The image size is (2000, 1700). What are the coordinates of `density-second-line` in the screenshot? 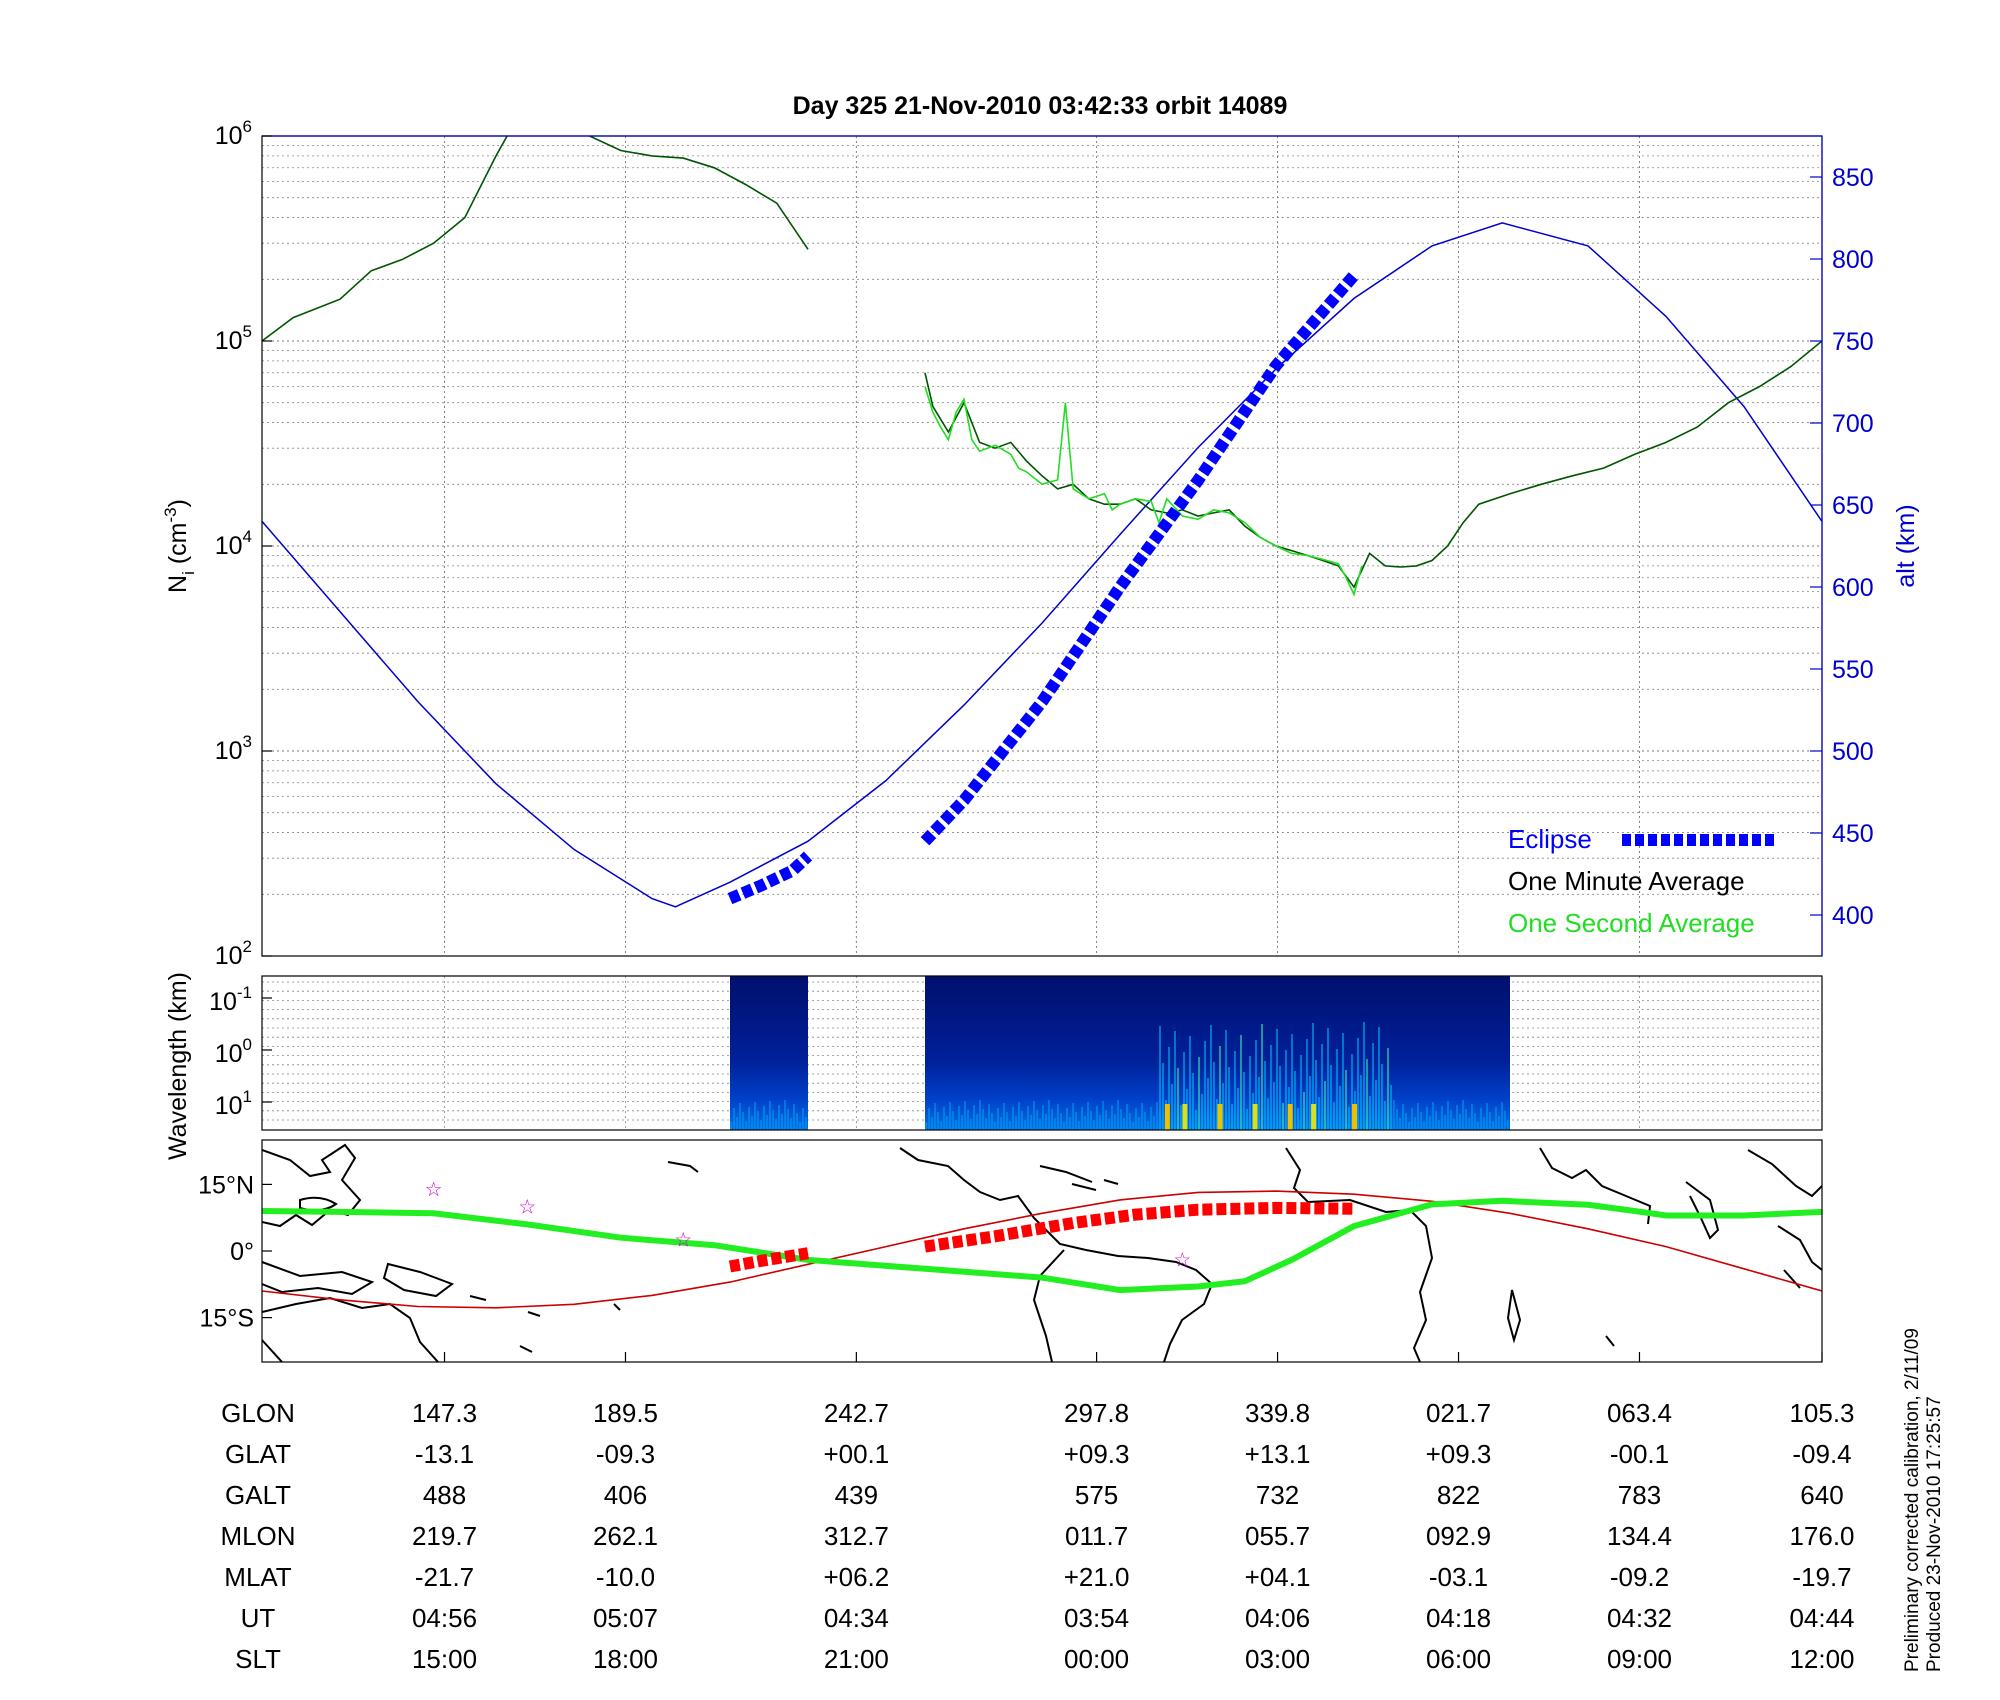 It's located at (1143, 491).